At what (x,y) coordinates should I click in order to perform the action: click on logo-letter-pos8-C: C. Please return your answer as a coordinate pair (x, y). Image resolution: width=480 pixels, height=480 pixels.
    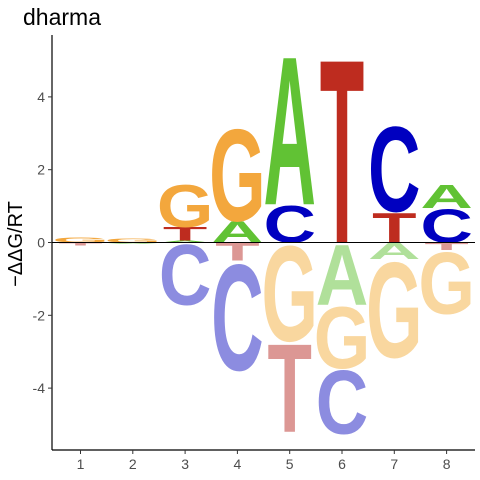
    Looking at the image, I should click on (446, 227).